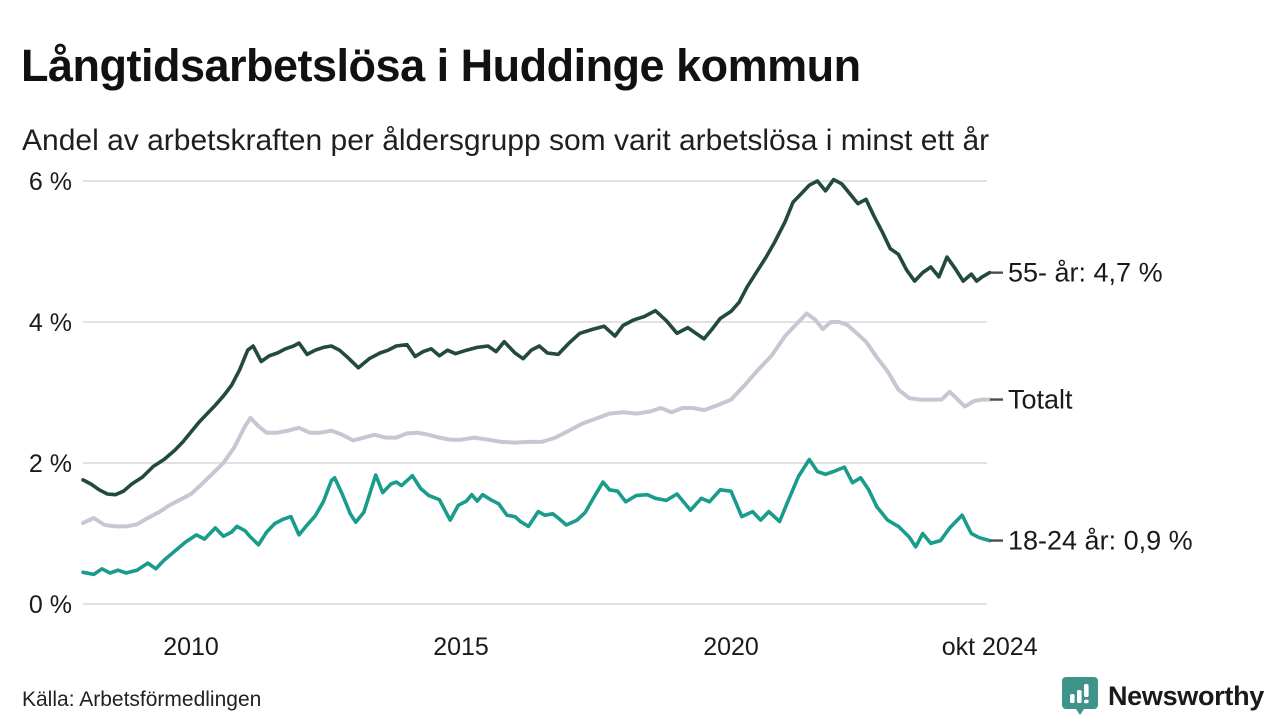 Image resolution: width=1280 pixels, height=720 pixels. I want to click on series-end-label-18-24-ar: 18-24 år: 0,9 %, so click(1100, 541).